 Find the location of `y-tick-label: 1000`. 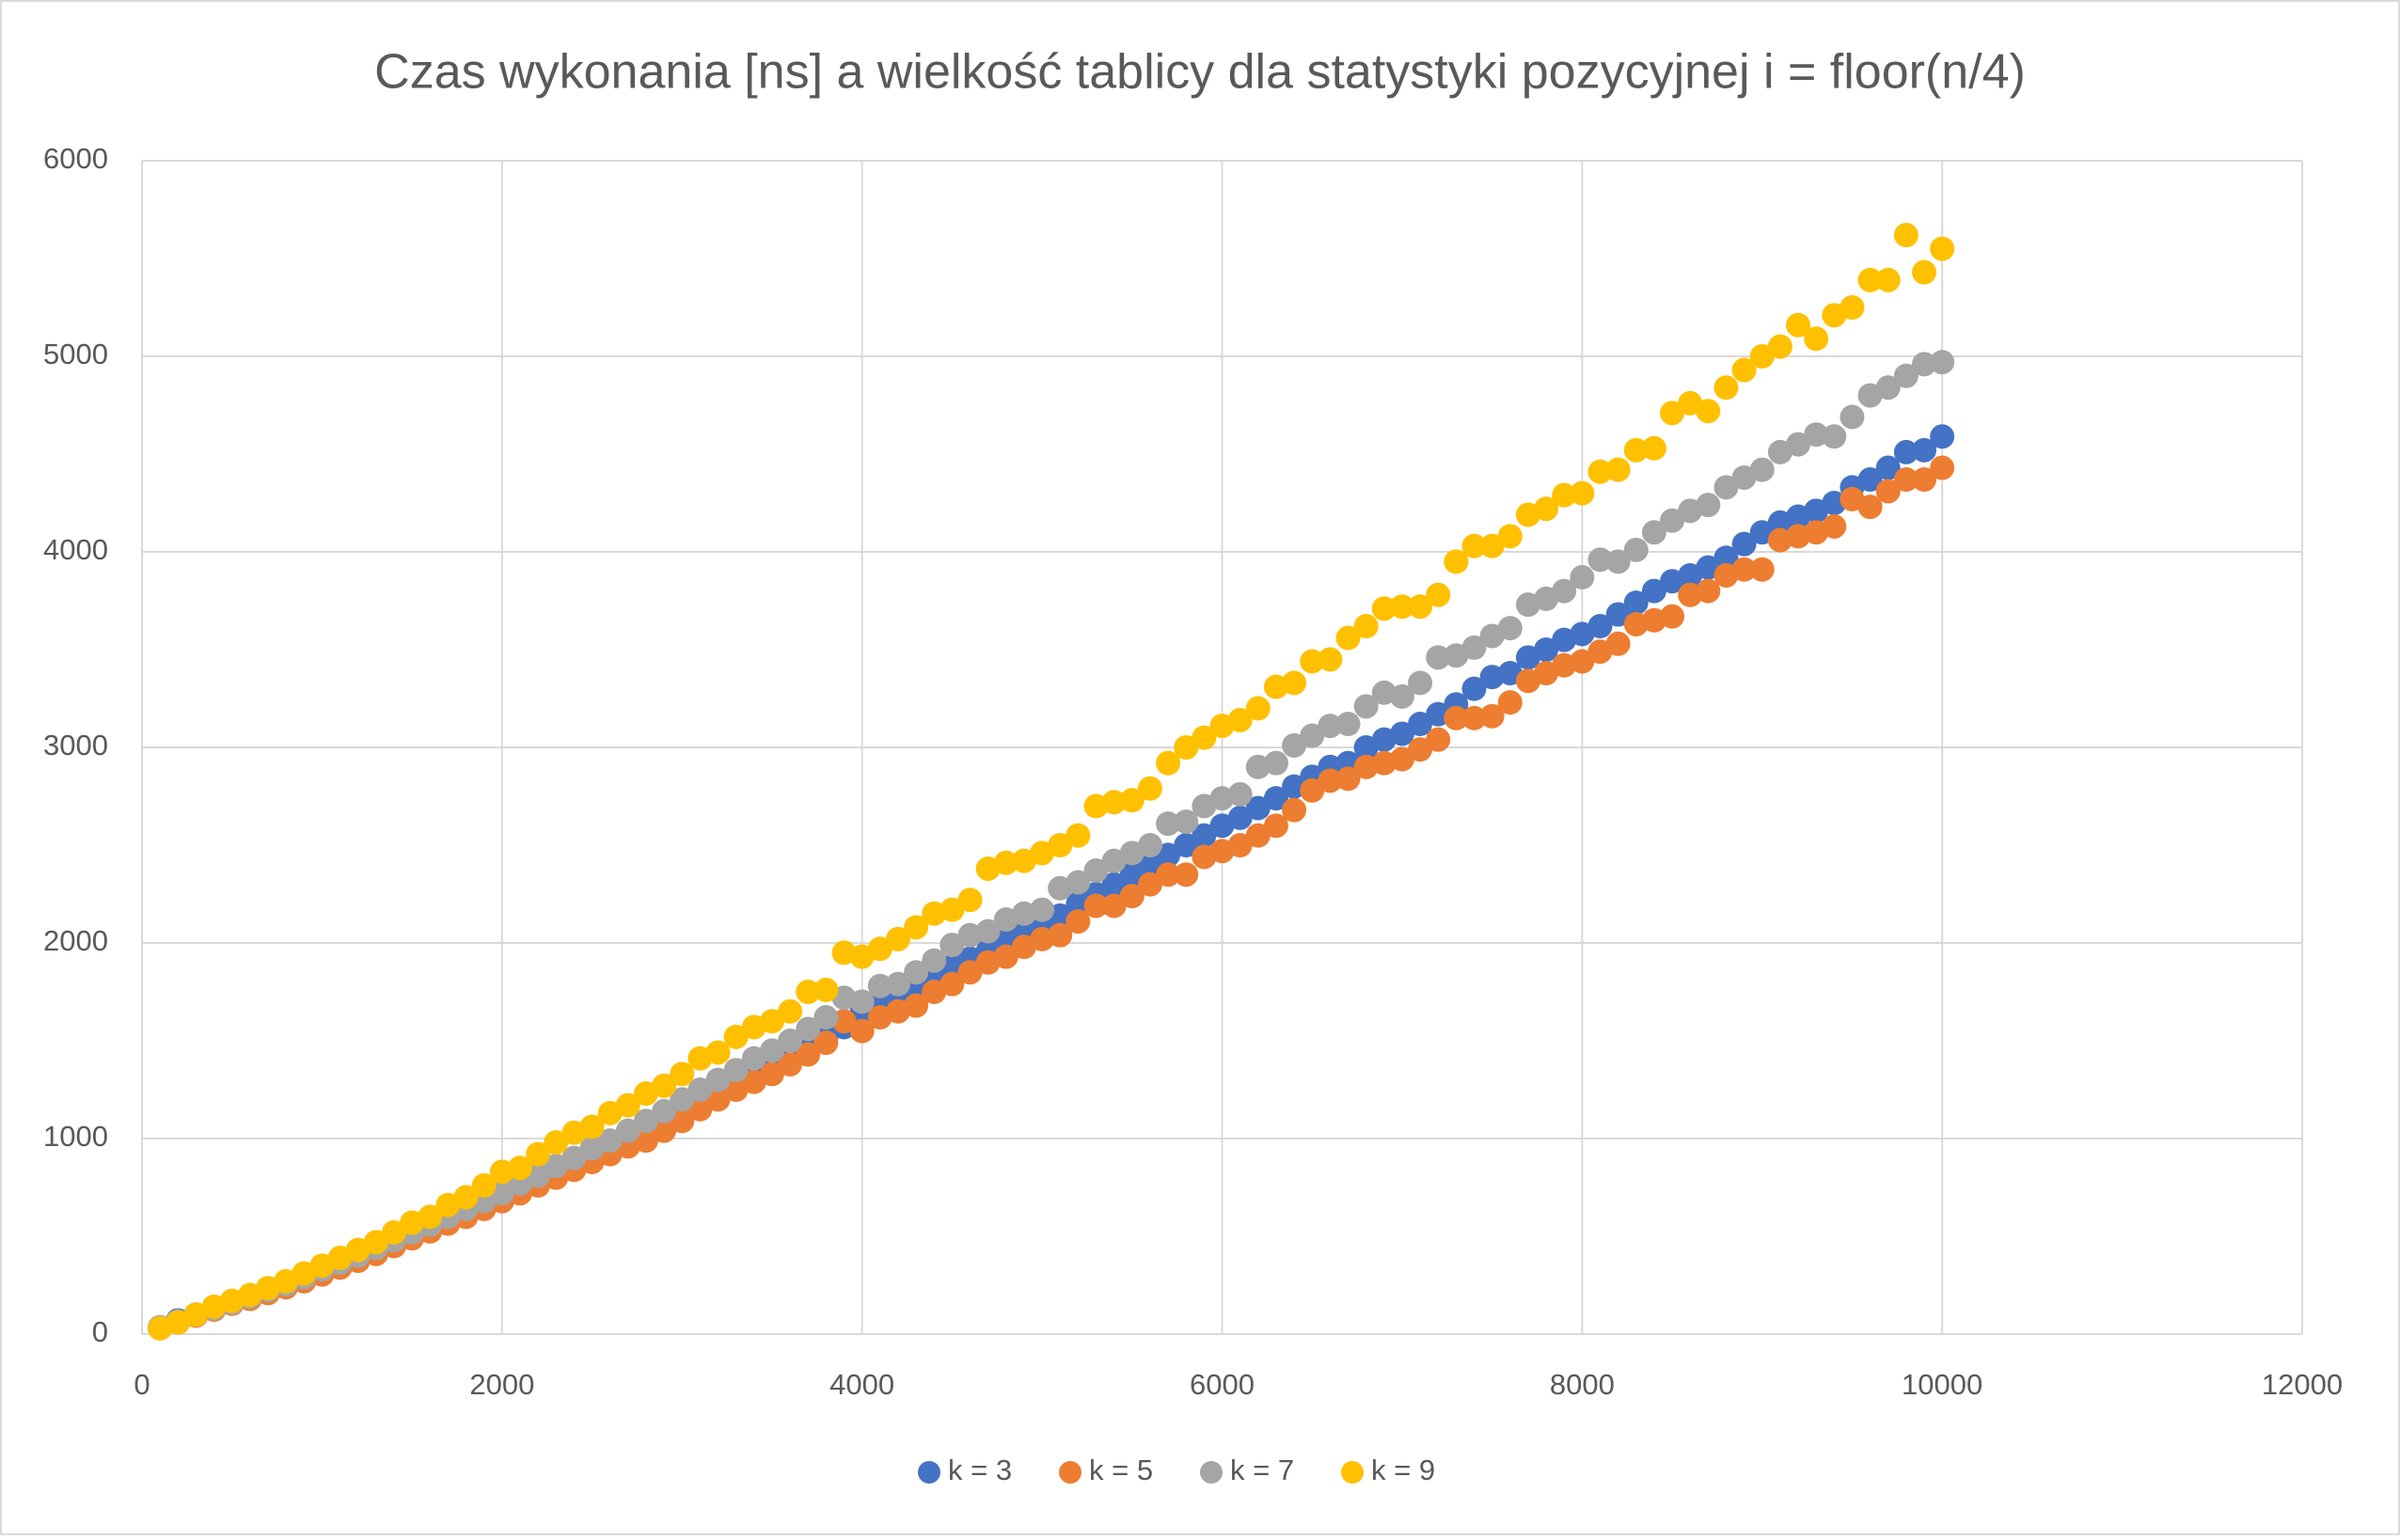

y-tick-label: 1000 is located at coordinates (75, 1137).